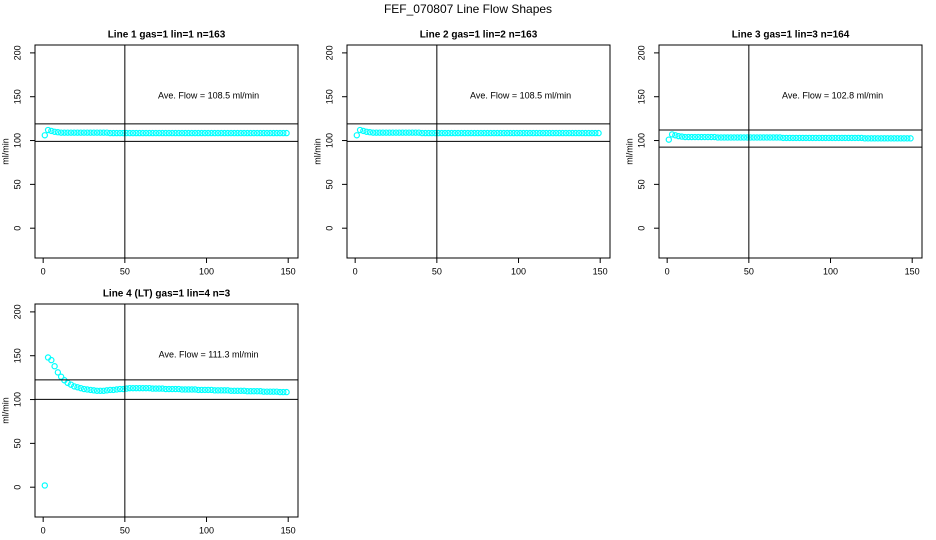  Describe the element at coordinates (791, 35) in the screenshot. I see `panel-title: Line 3 gas=1 lin=3 n=164` at that location.